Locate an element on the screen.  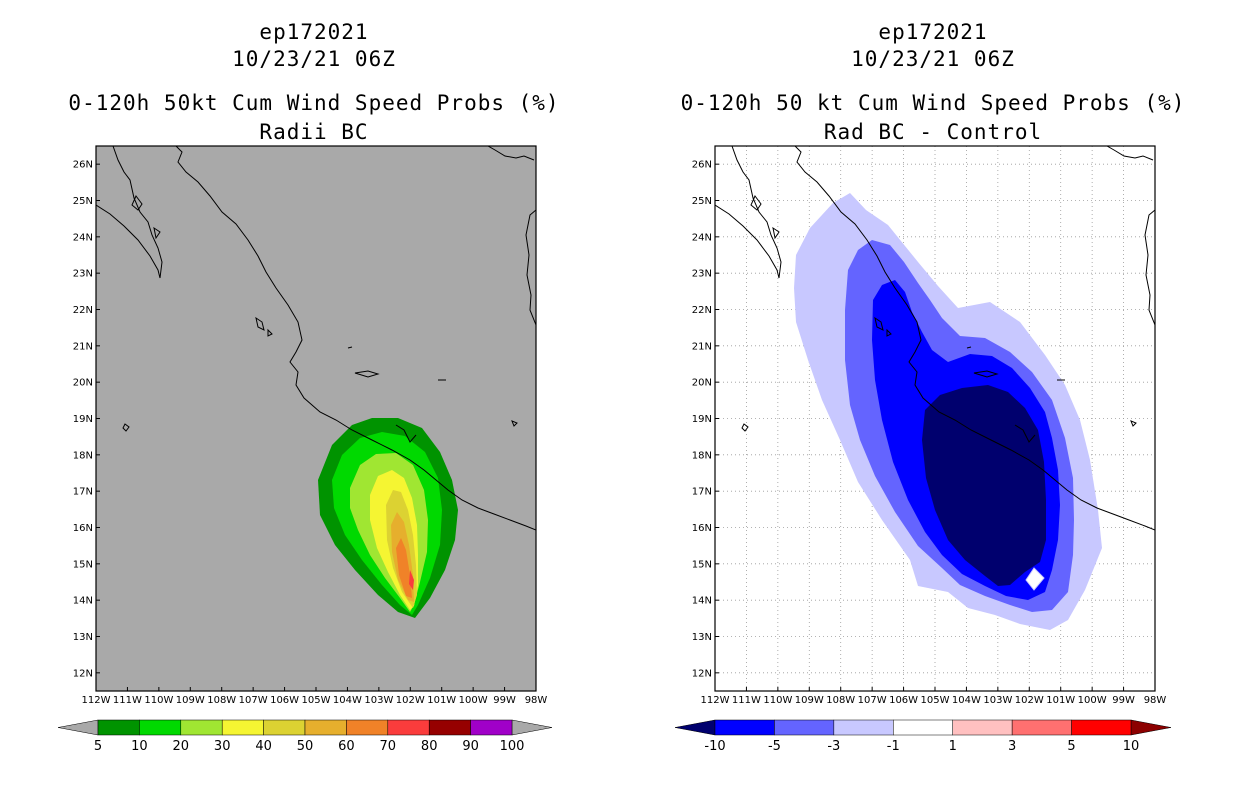
right-title-date: 10/23/21 06Z is located at coordinates (933, 59).